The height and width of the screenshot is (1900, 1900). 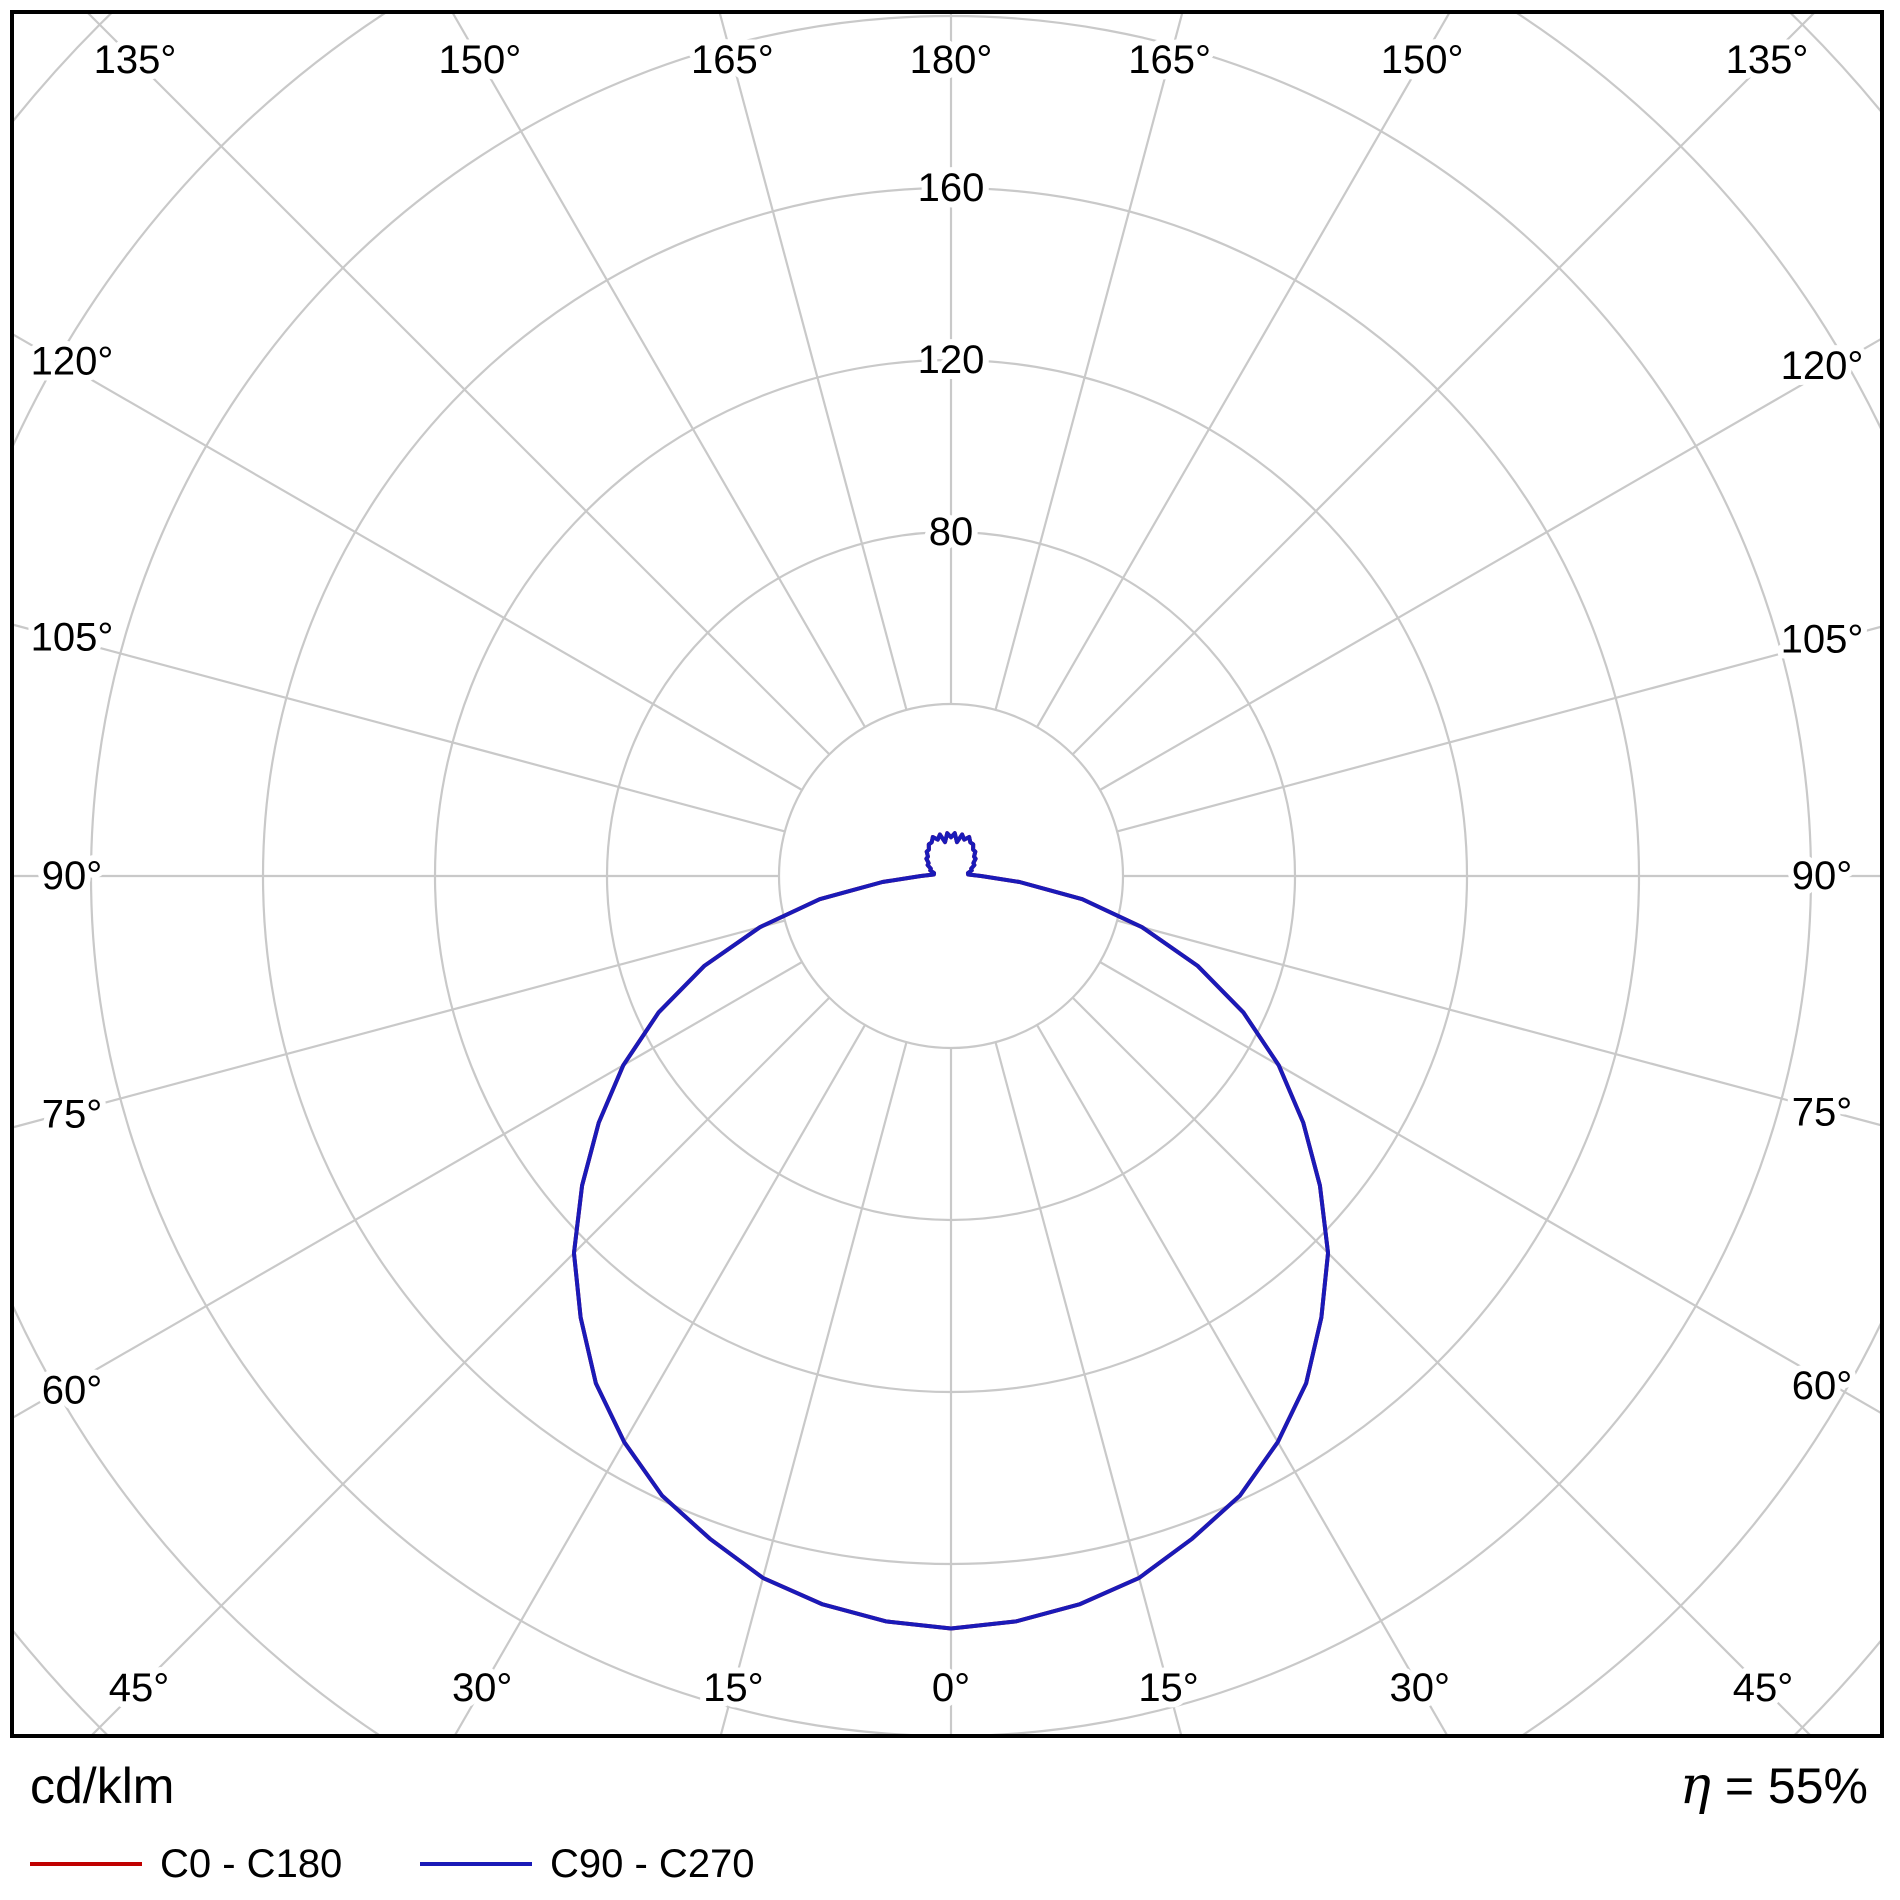 I want to click on legend-swatch-red, so click(x=86, y=1864).